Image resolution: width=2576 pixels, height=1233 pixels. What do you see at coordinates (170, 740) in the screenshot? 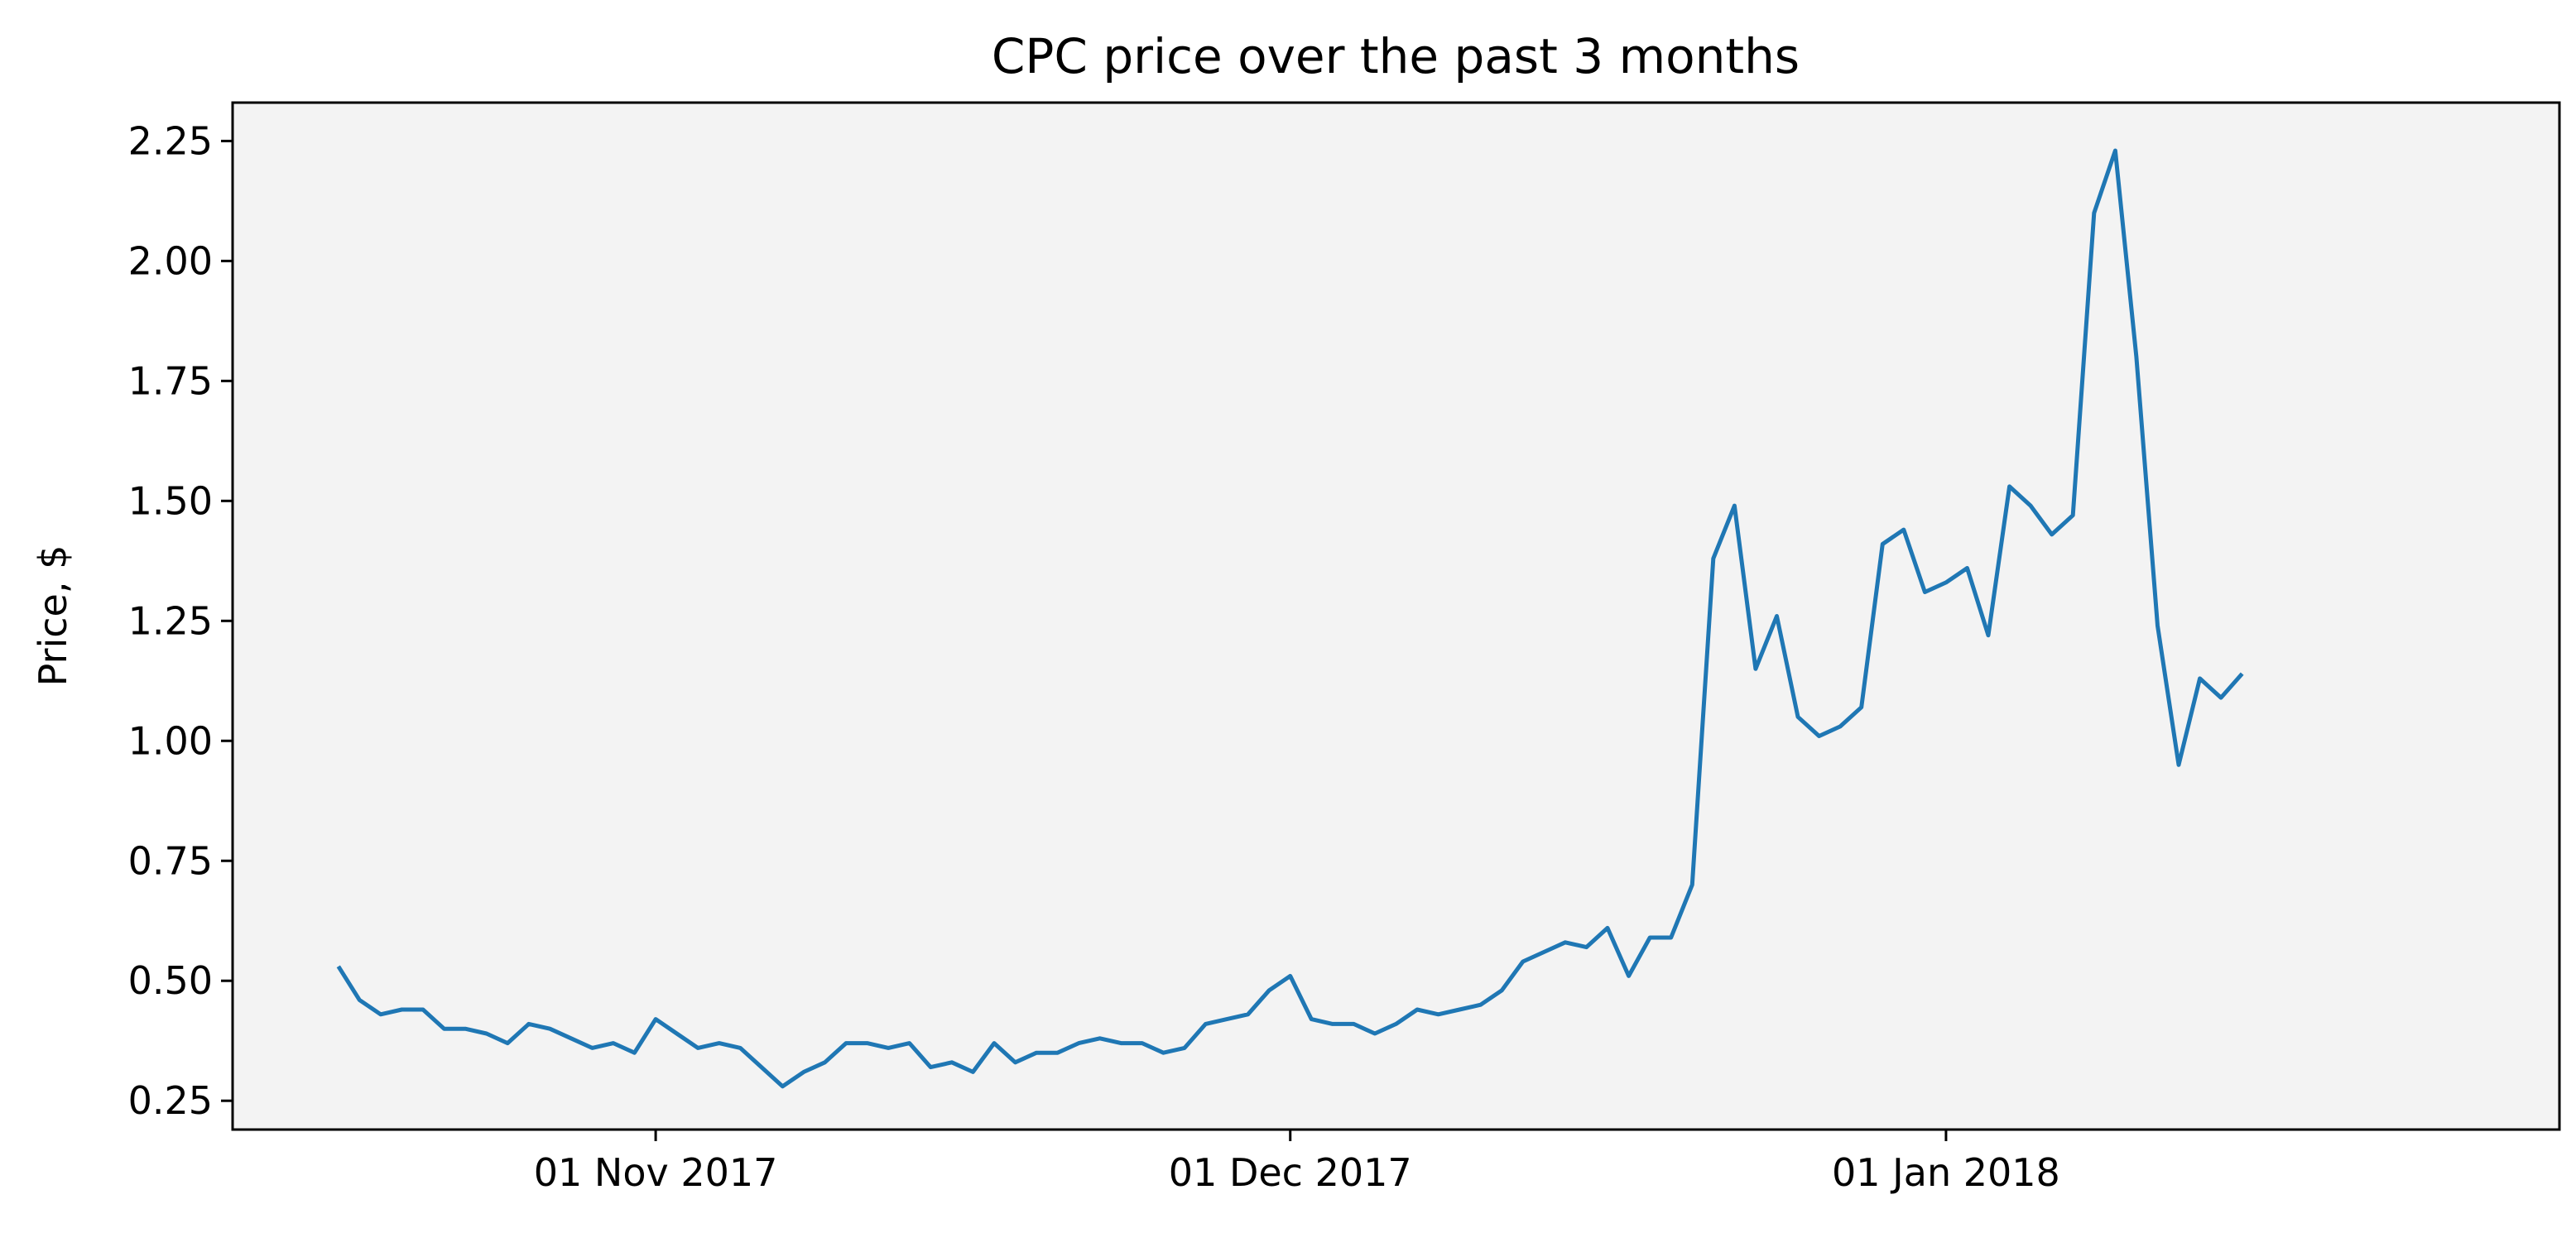
I see `y-tick-label: 1.00` at bounding box center [170, 740].